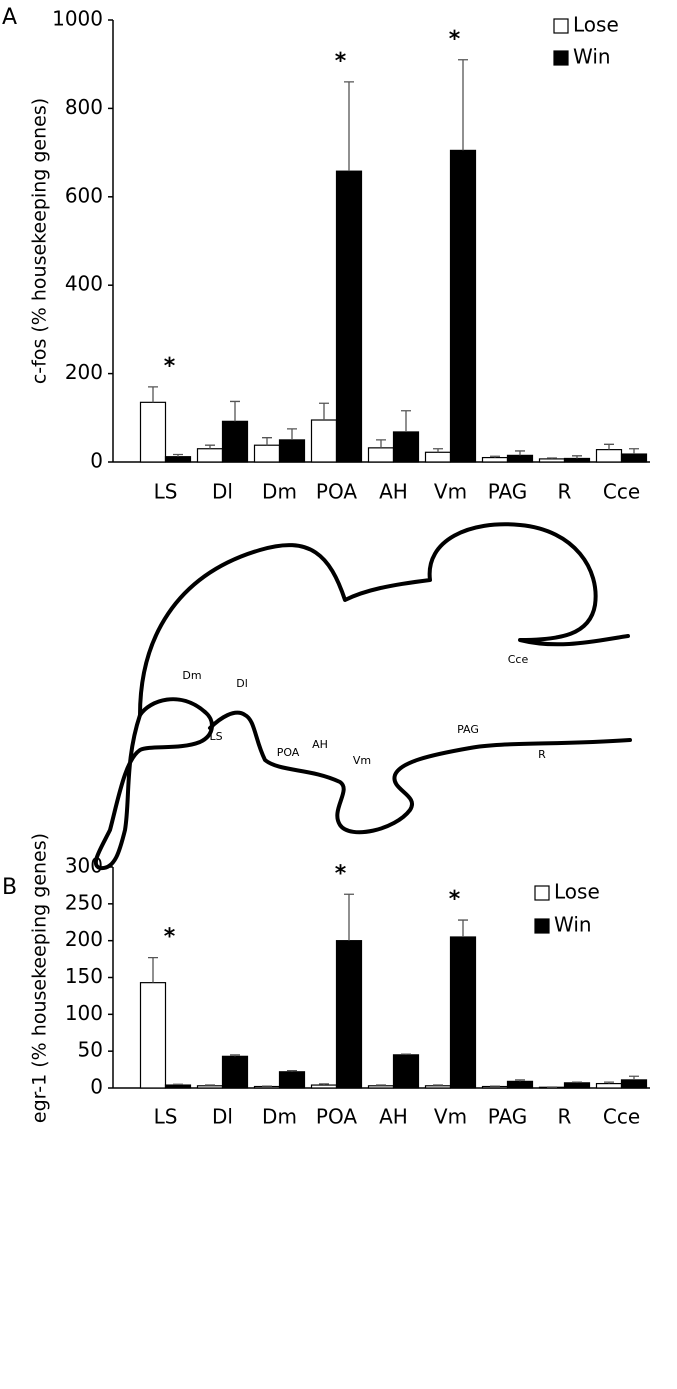 The width and height of the screenshot is (677, 1389). What do you see at coordinates (84, 107) in the screenshot?
I see `y-tick-label: 800` at bounding box center [84, 107].